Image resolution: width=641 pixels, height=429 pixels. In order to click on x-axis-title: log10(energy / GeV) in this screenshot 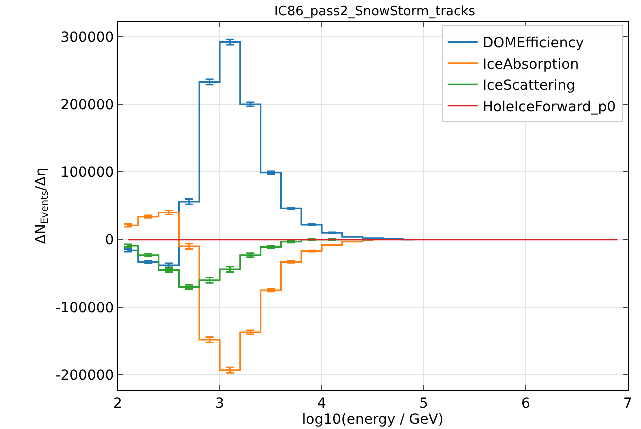, I will do `click(373, 420)`.